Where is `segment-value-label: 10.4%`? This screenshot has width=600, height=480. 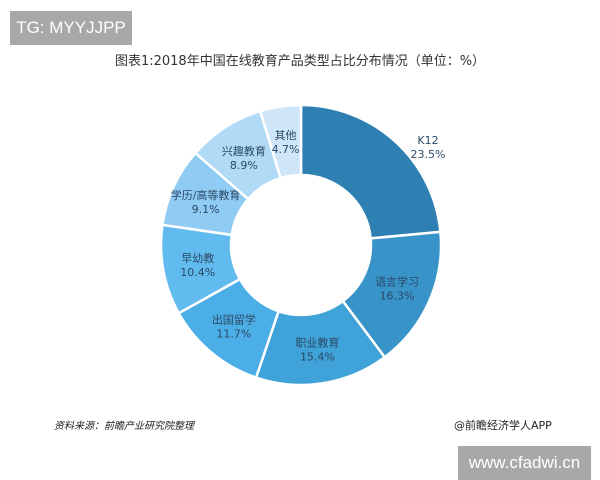
segment-value-label: 10.4% is located at coordinates (197, 272).